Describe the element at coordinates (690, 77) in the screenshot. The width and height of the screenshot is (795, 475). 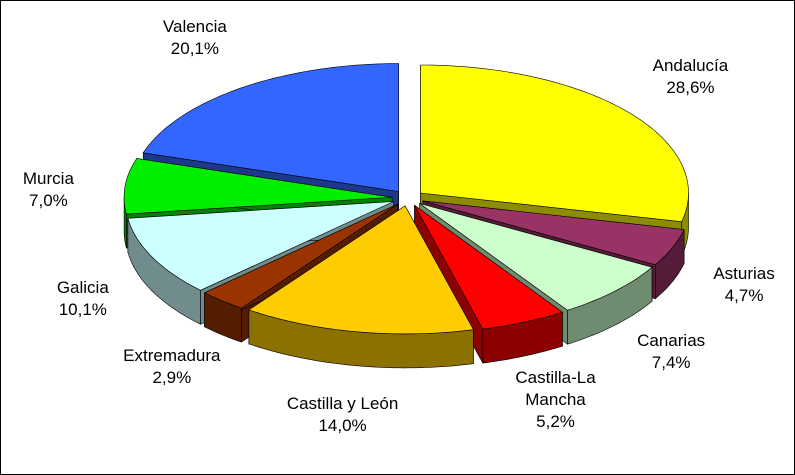
I see `slice-label: Andalucía 28,6%` at that location.